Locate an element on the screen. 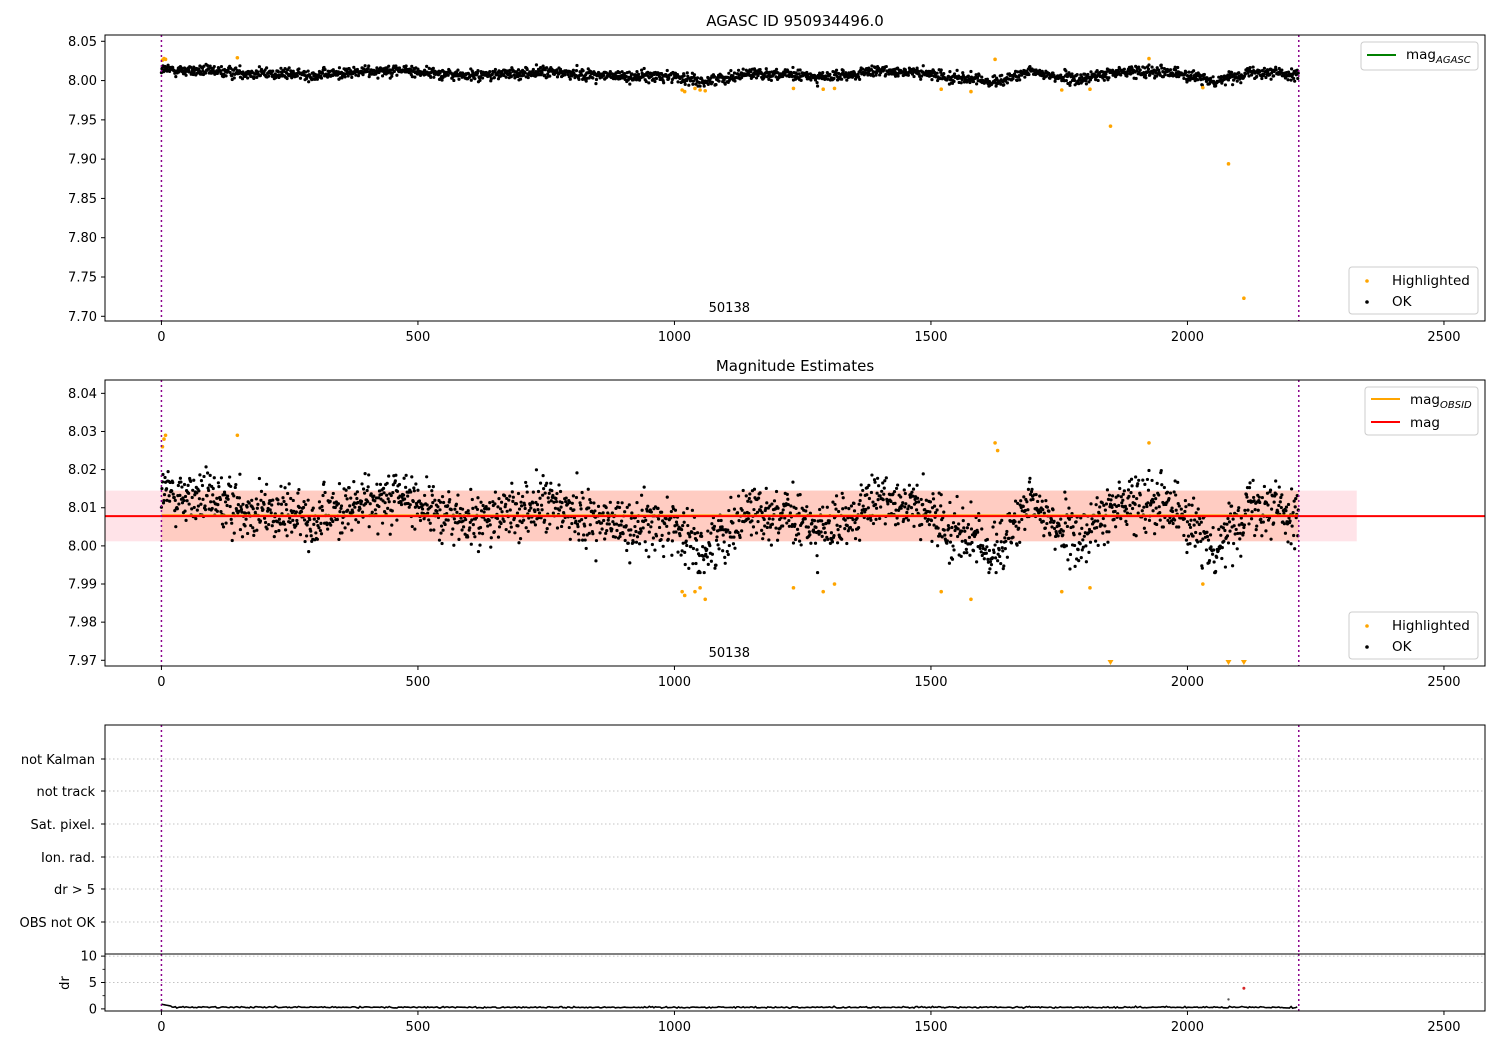 This screenshot has width=1500, height=1050. x-tick-label: 2500 is located at coordinates (1443, 682).